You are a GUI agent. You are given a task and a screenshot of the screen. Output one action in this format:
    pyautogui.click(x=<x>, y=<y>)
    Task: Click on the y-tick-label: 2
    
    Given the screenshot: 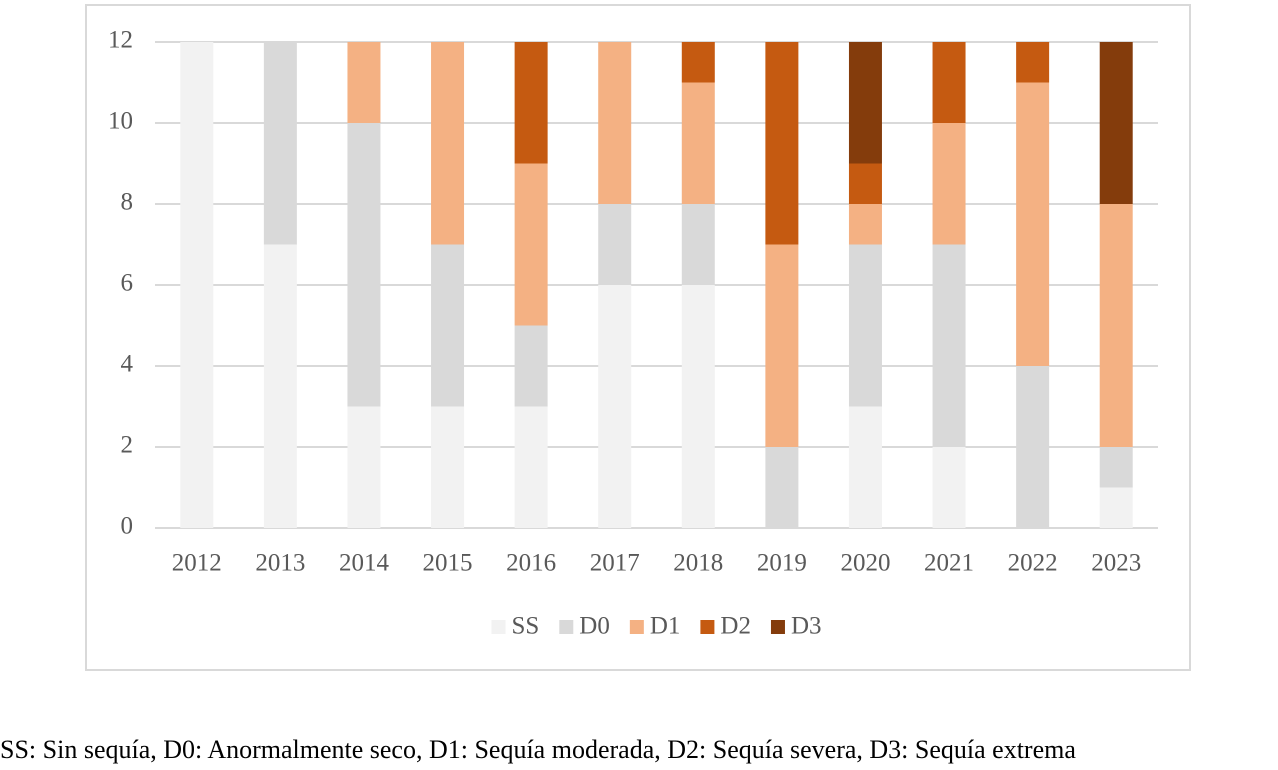 What is the action you would take?
    pyautogui.click(x=127, y=445)
    